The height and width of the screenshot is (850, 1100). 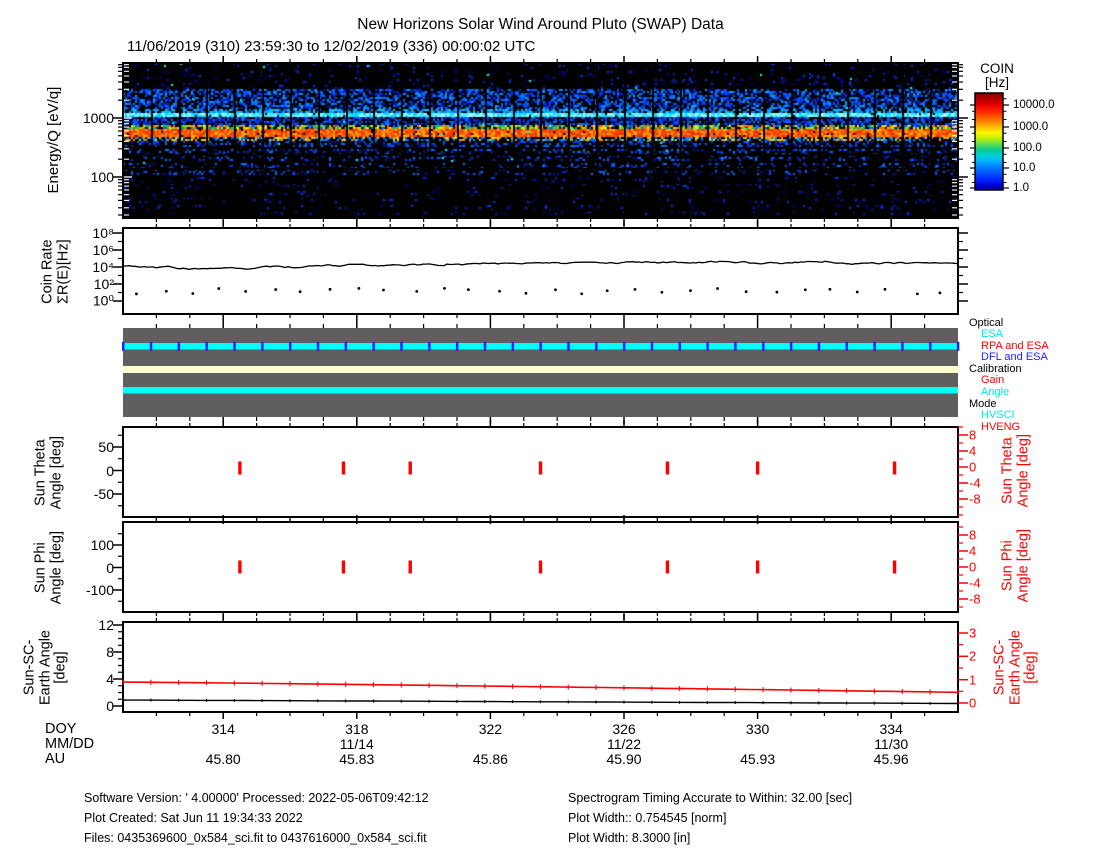 I want to click on sun-phi-right-tick-label: -4, so click(x=975, y=583).